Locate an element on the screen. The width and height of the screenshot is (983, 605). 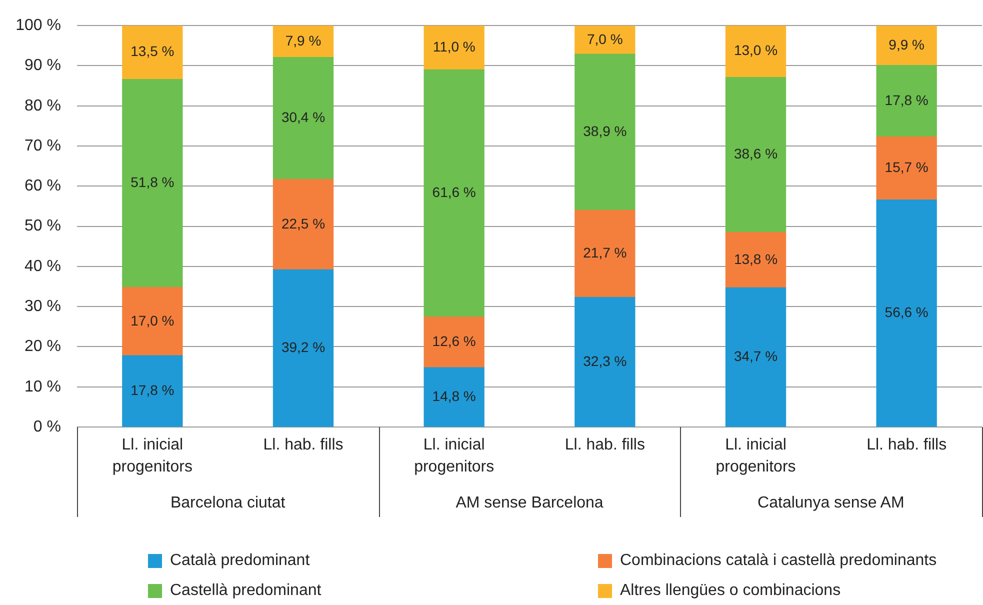
y-tick-label: 80 % is located at coordinates (42, 105).